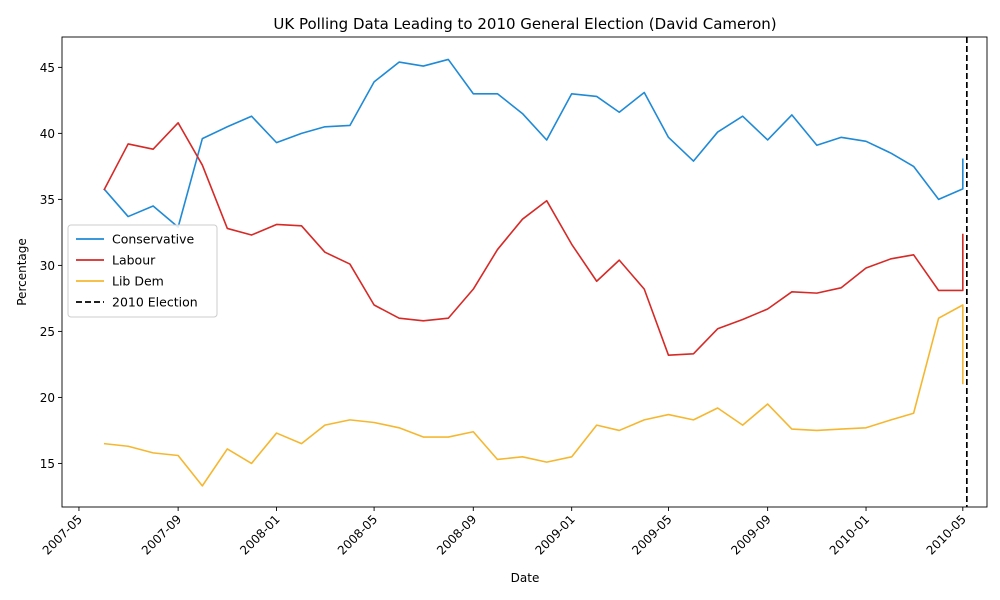  What do you see at coordinates (155, 302) in the screenshot?
I see `legend-label: 2010 Election` at bounding box center [155, 302].